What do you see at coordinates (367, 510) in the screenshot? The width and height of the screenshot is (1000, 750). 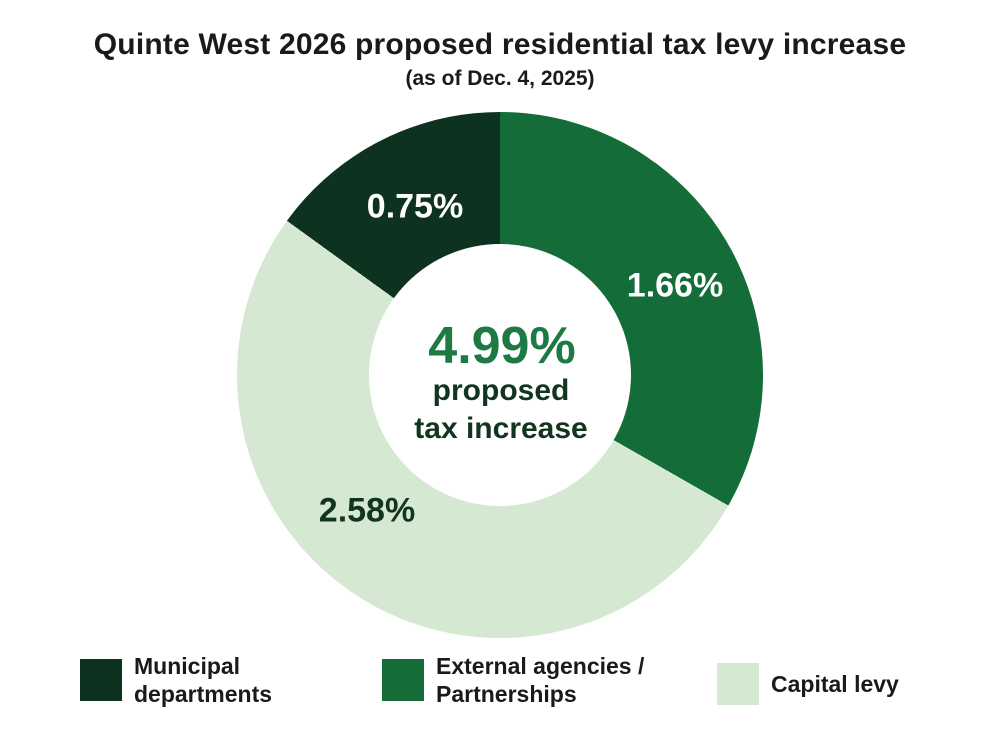 I see `slice-label-capital-levy: 2.58%` at bounding box center [367, 510].